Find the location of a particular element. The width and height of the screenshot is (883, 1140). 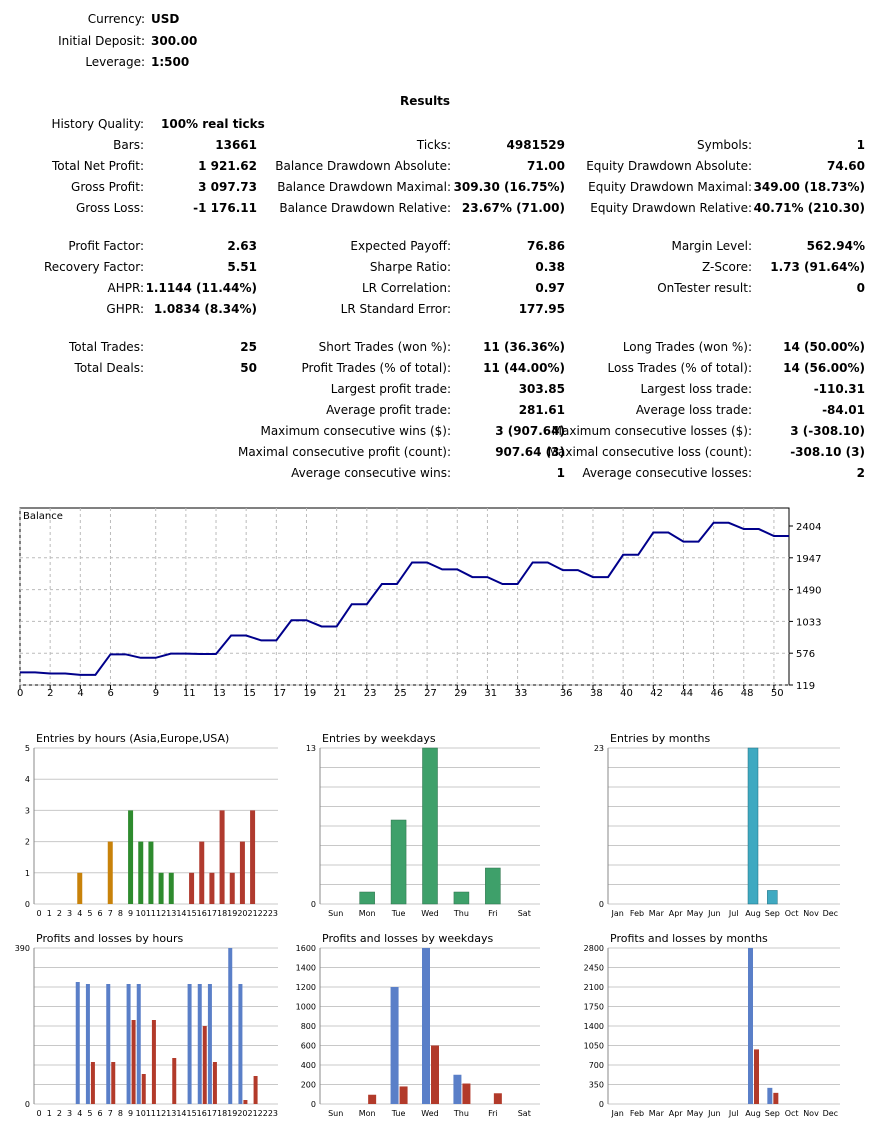

balance-line is located at coordinates (404, 598).